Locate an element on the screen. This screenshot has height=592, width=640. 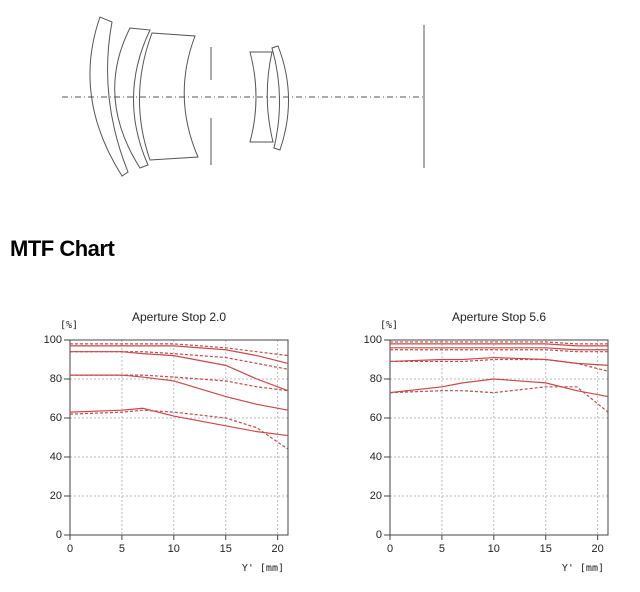
chart-title: Aperture Stop 5.6 is located at coordinates (499, 317).